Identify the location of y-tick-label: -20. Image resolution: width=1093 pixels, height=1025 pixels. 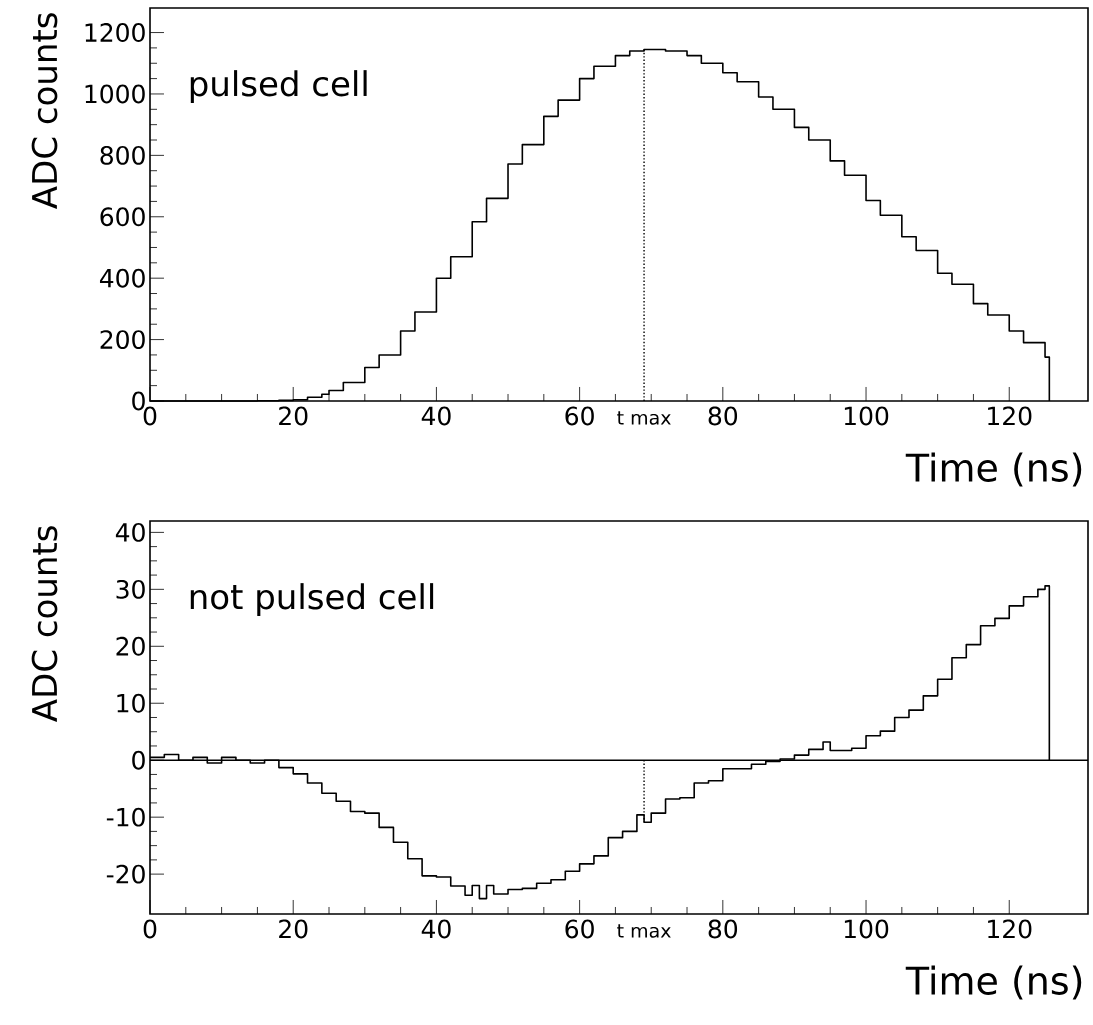
(125, 874).